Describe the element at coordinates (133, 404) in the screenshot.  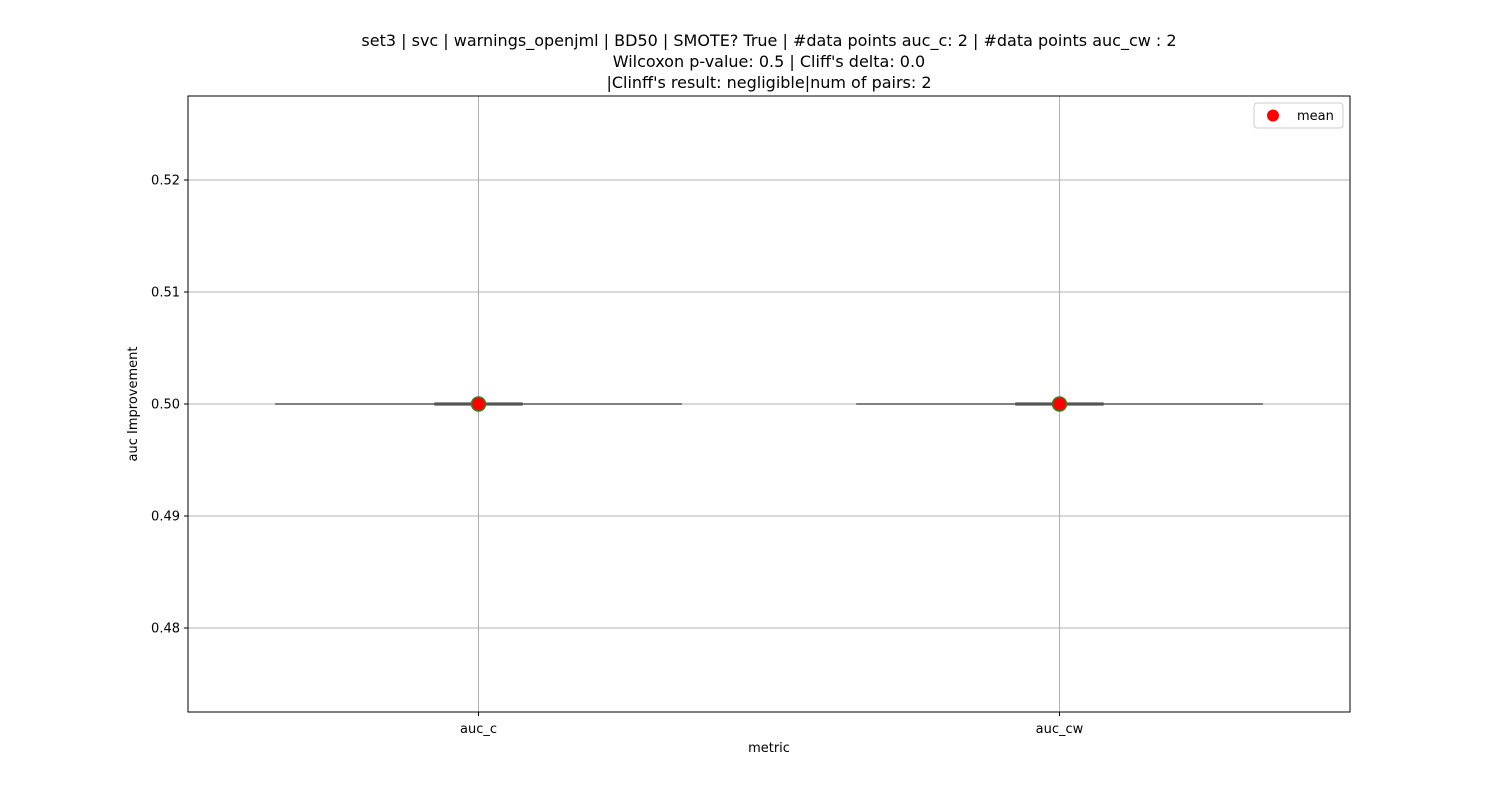
I see `y-axis-label: auc Improvement` at that location.